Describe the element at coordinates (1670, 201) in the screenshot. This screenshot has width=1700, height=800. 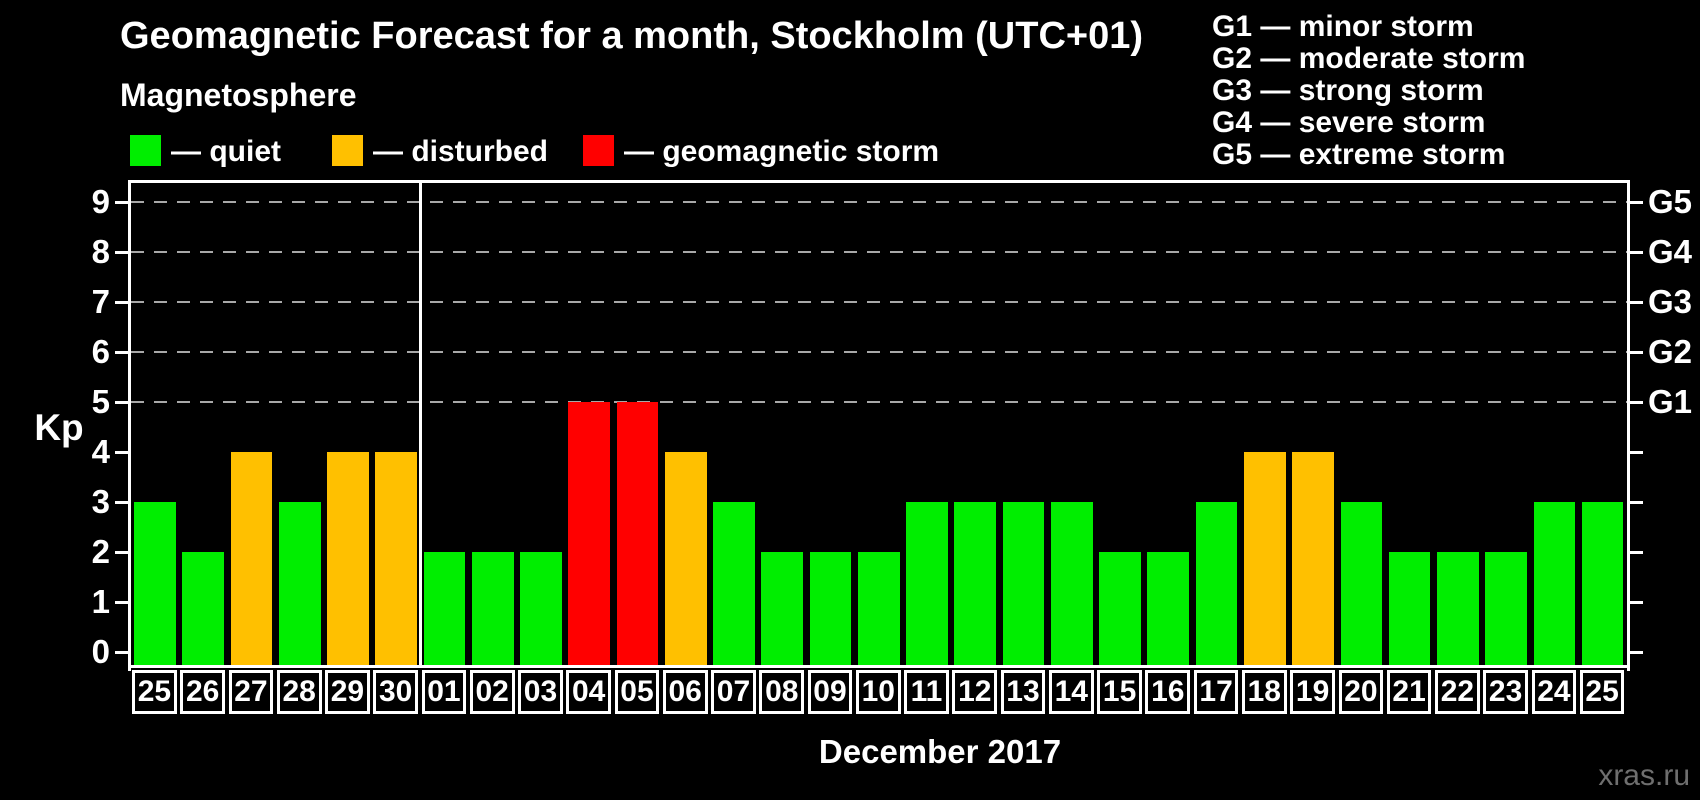
I see `g-axis-label-g5: G5` at that location.